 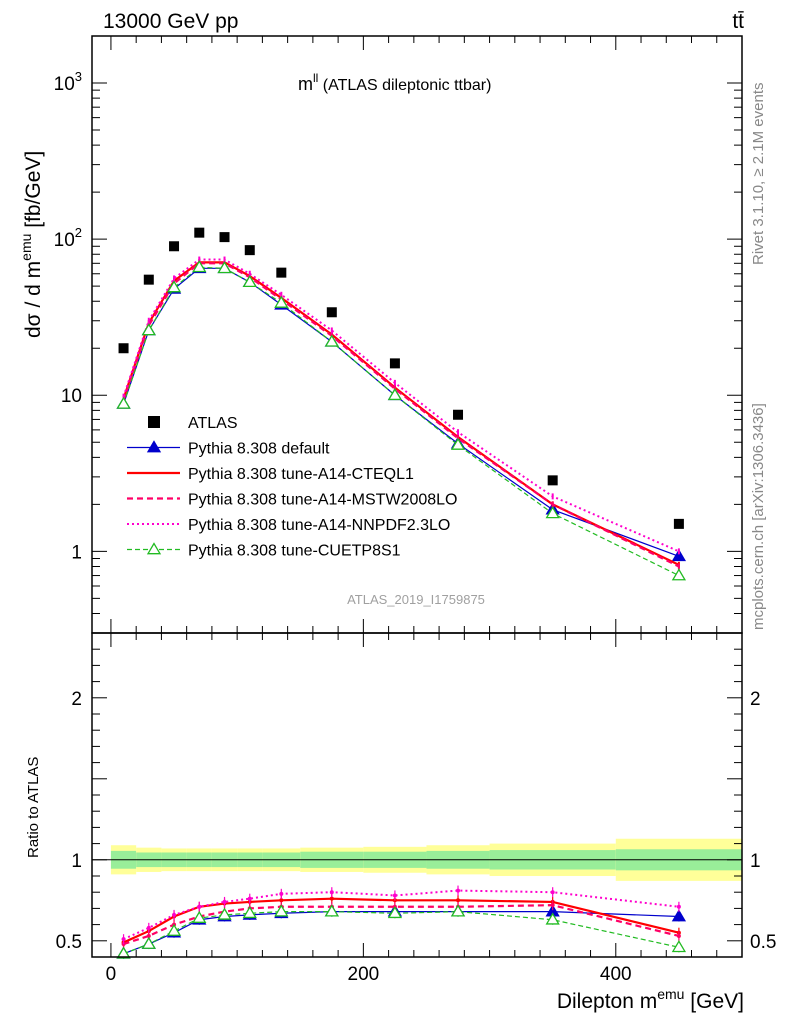 What do you see at coordinates (294, 551) in the screenshot?
I see `legend-label: Pythia 8.308 tune-CUETP8S1` at bounding box center [294, 551].